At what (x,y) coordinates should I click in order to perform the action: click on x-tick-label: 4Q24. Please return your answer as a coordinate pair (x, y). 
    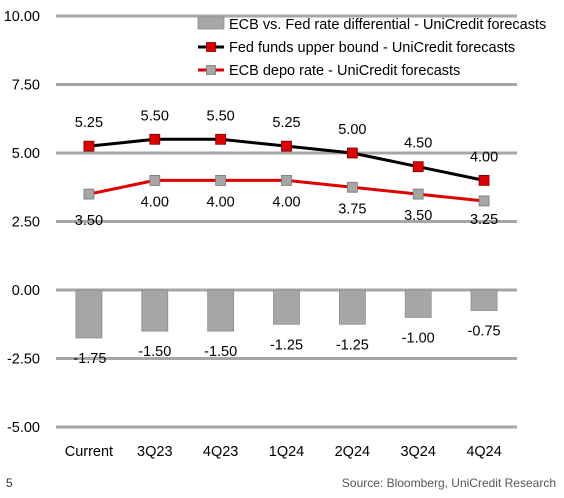
    Looking at the image, I should click on (483, 452).